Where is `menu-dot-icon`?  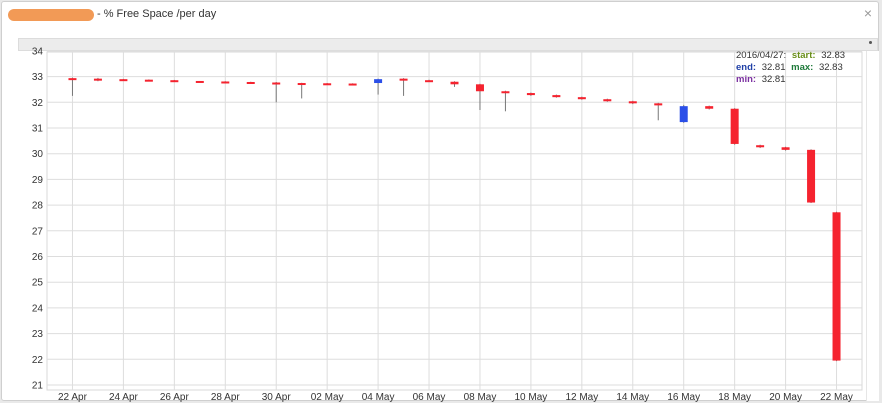
menu-dot-icon is located at coordinates (870, 42).